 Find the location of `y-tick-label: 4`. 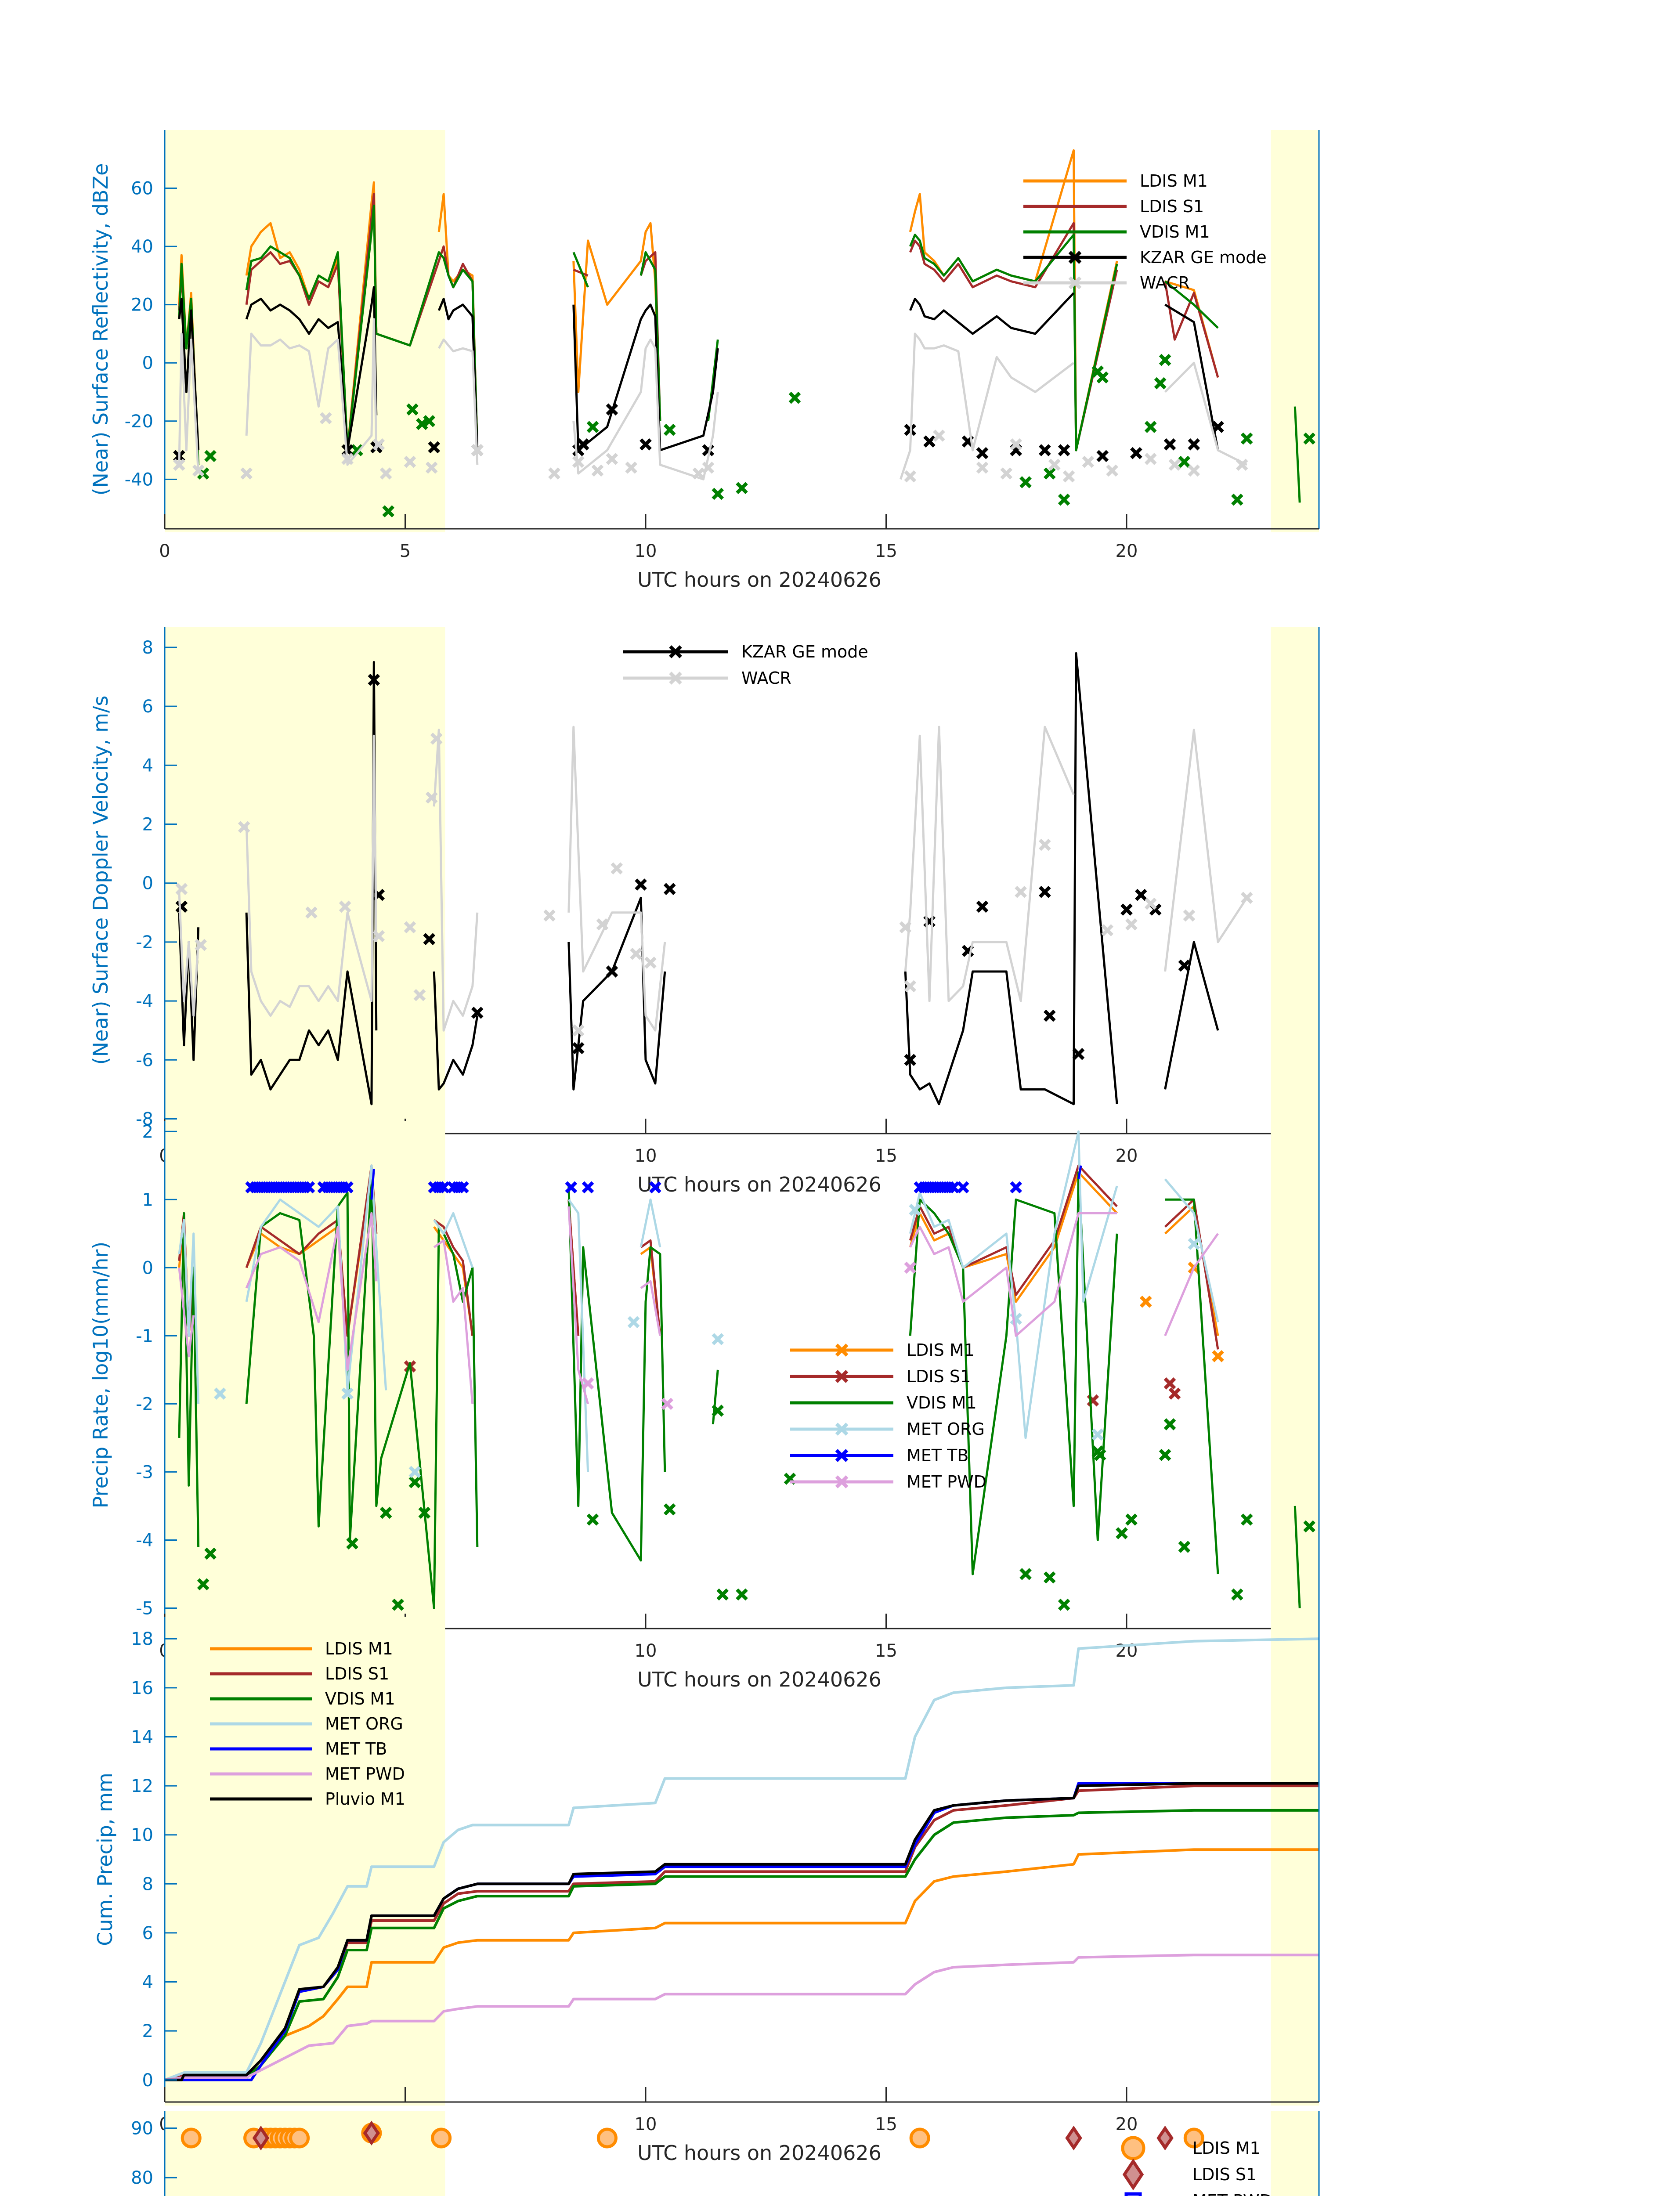

y-tick-label: 4 is located at coordinates (147, 1983).